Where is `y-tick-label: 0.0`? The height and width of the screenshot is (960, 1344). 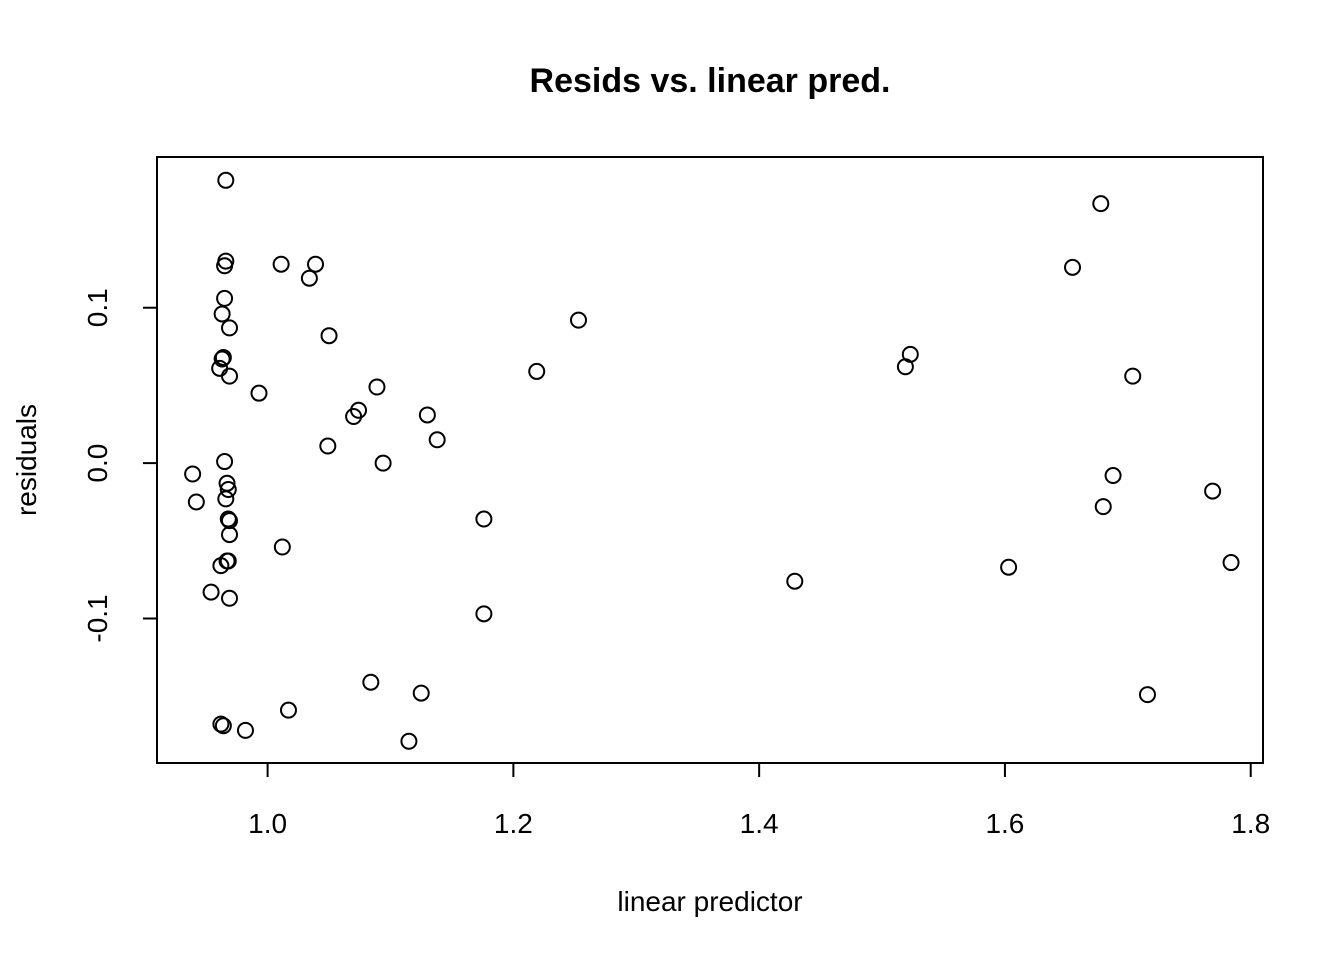
y-tick-label: 0.0 is located at coordinates (97, 463).